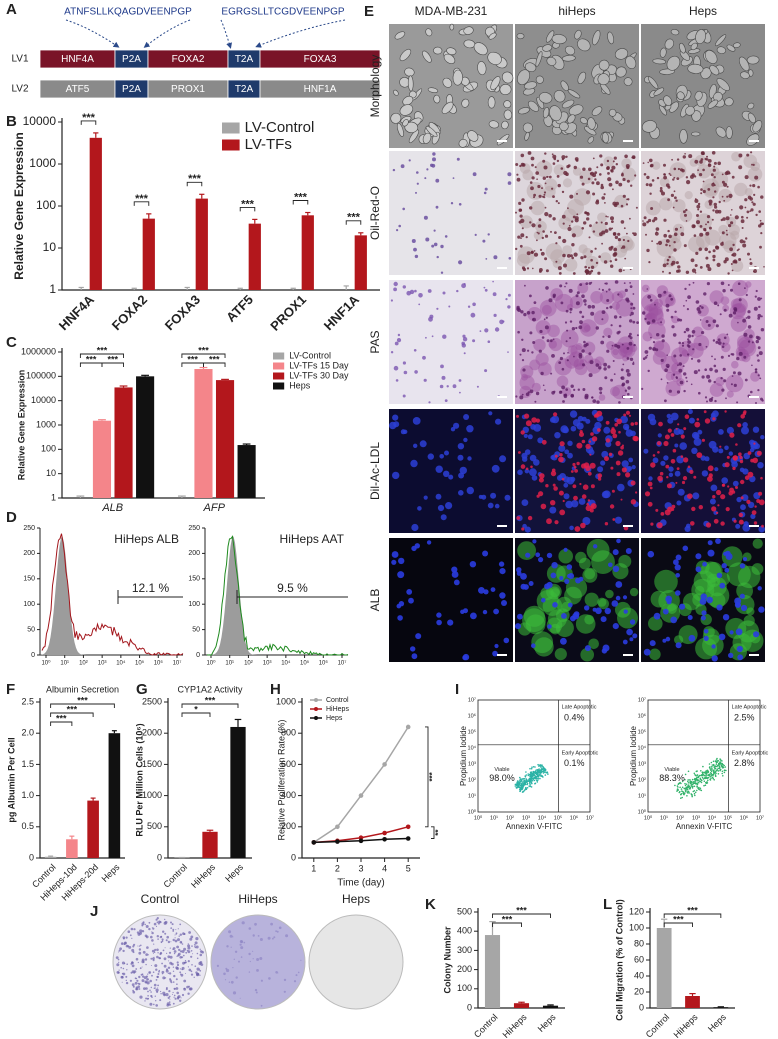  I want to click on point, so click(337, 841).